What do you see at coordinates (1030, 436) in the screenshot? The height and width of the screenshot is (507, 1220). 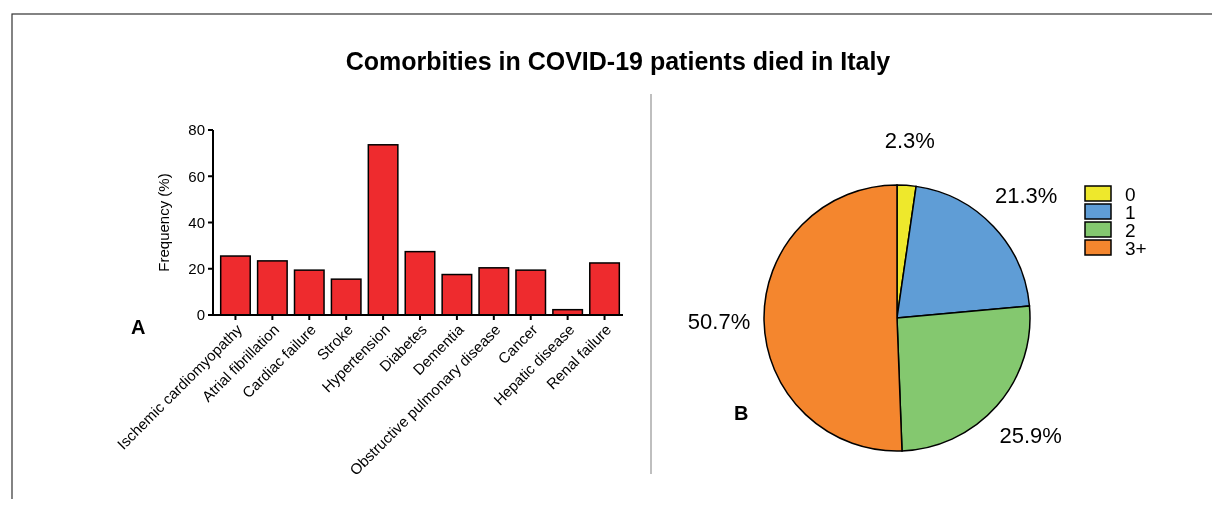 I see `data-label: 25.9%` at bounding box center [1030, 436].